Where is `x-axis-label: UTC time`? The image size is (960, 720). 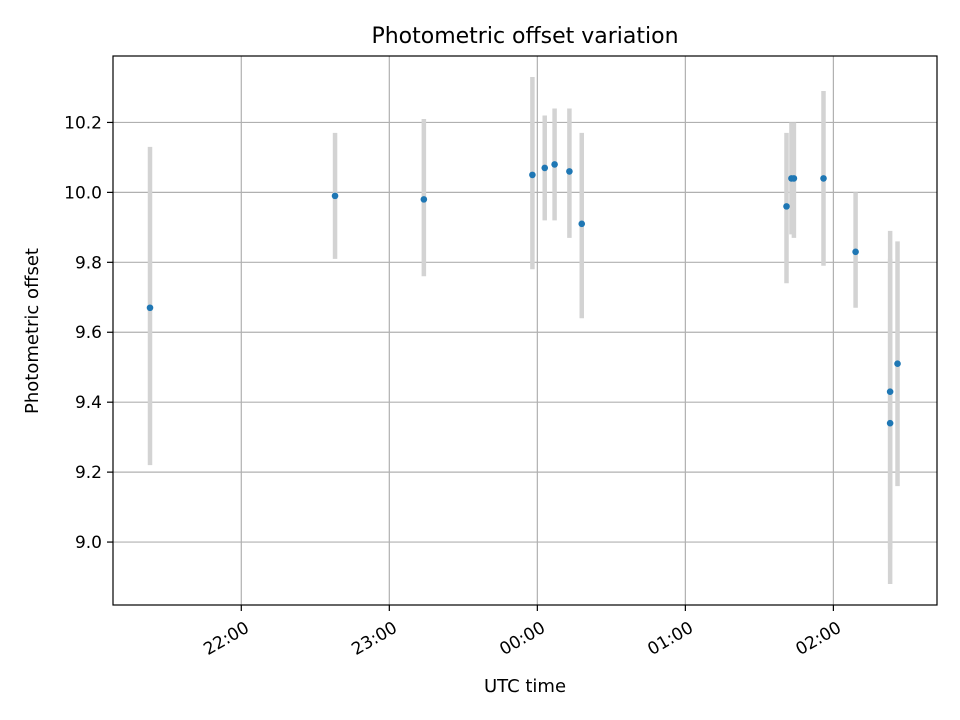 x-axis-label: UTC time is located at coordinates (525, 686).